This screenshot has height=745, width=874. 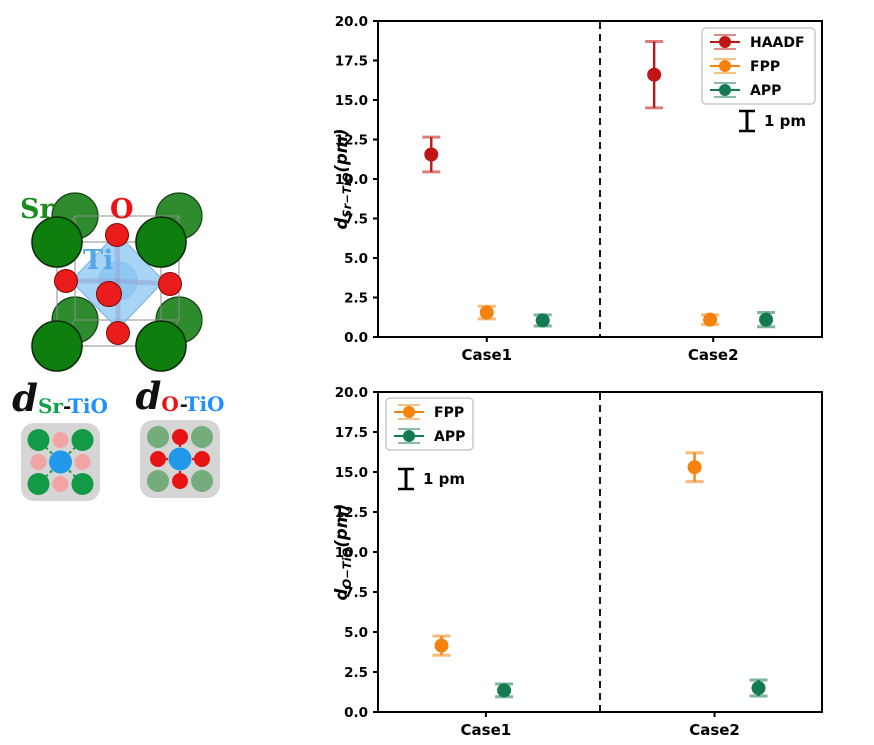 I want to click on y-axis-label: dO−TiO(pm), so click(x=343, y=552).